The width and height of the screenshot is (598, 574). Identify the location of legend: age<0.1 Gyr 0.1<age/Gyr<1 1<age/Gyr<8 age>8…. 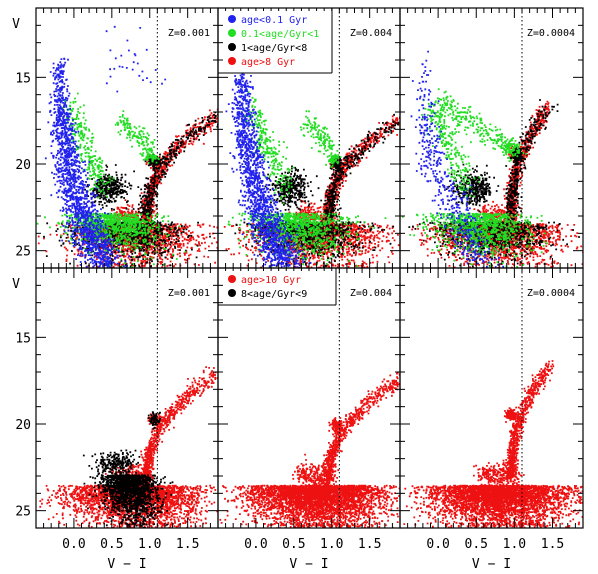
(275, 41).